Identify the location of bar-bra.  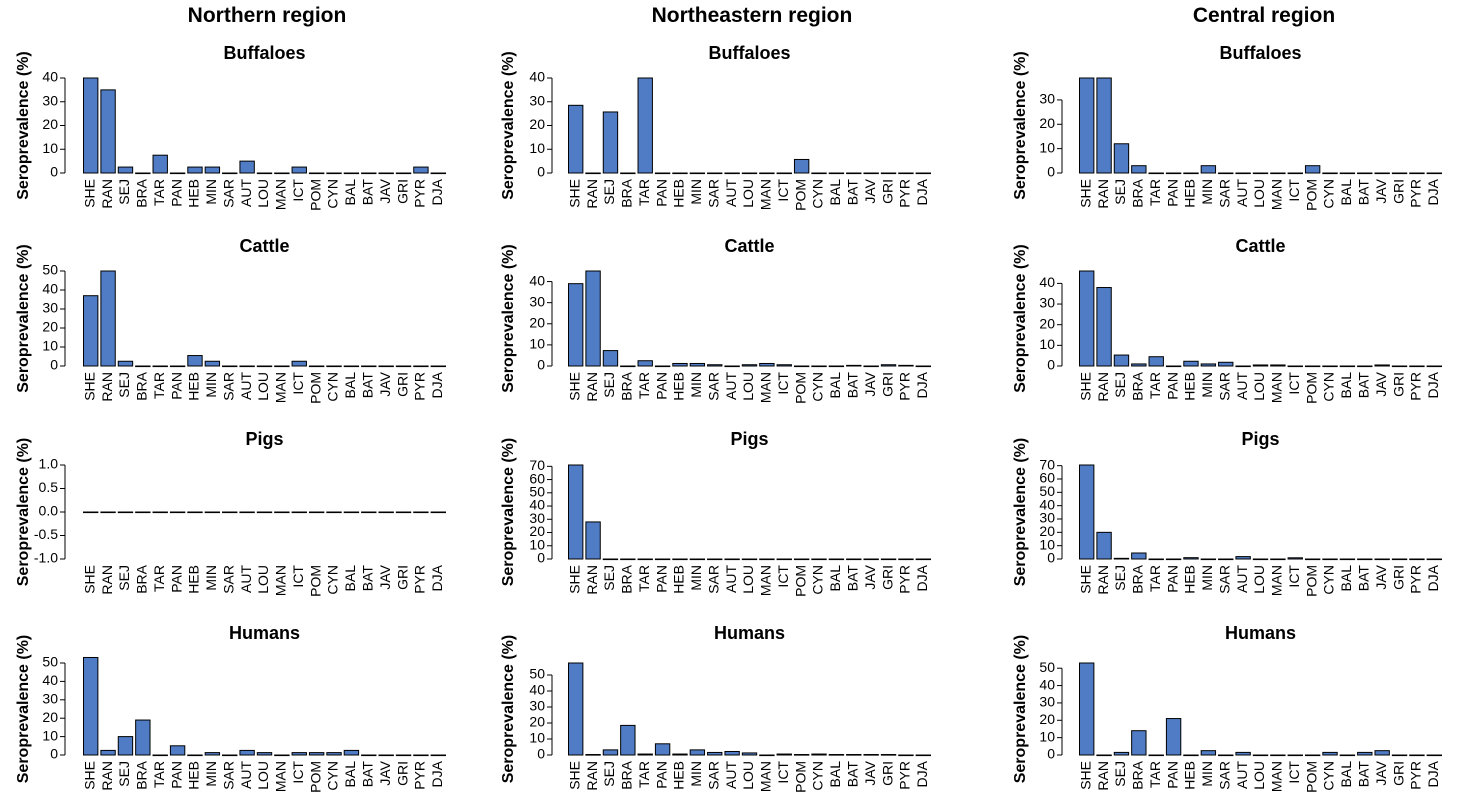
(143, 512).